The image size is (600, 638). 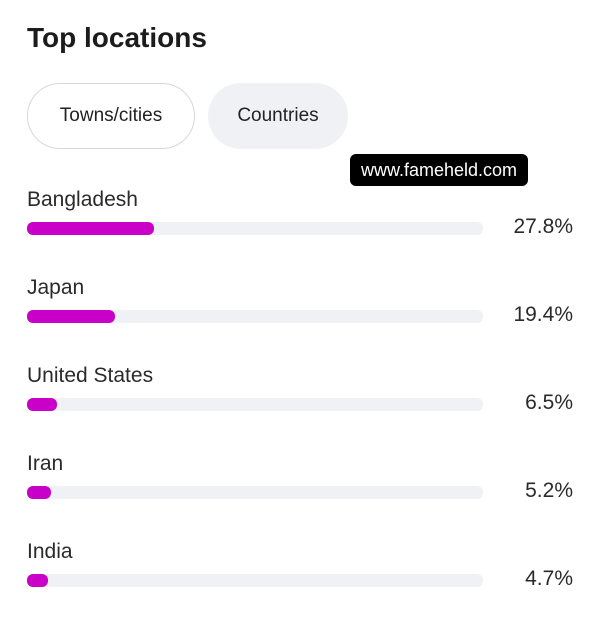 I want to click on location-row: Bangladesh 27.8%, so click(x=300, y=228).